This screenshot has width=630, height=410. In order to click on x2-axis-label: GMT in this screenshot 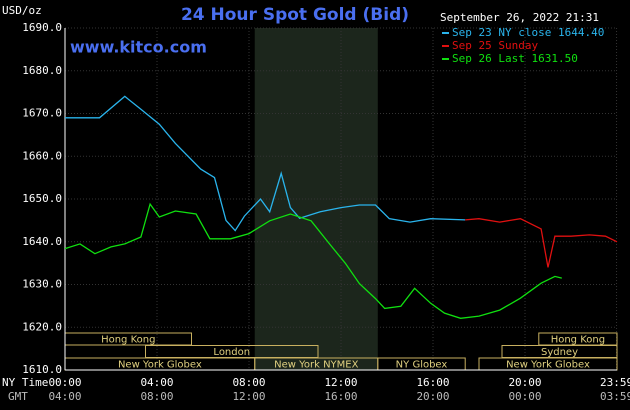, I will do `click(18, 396)`.